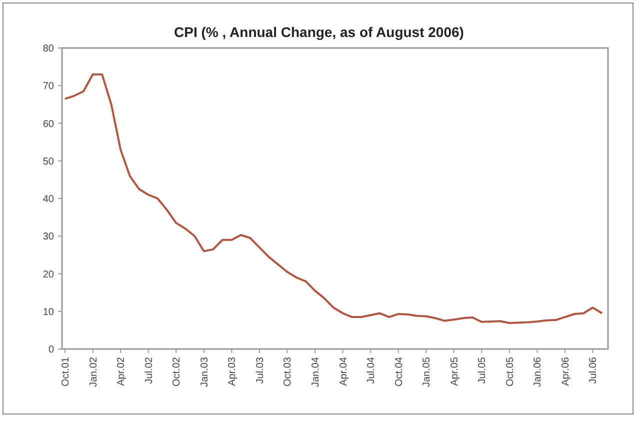 This screenshot has width=638, height=421. I want to click on x-tick-label: Oct.02, so click(177, 371).